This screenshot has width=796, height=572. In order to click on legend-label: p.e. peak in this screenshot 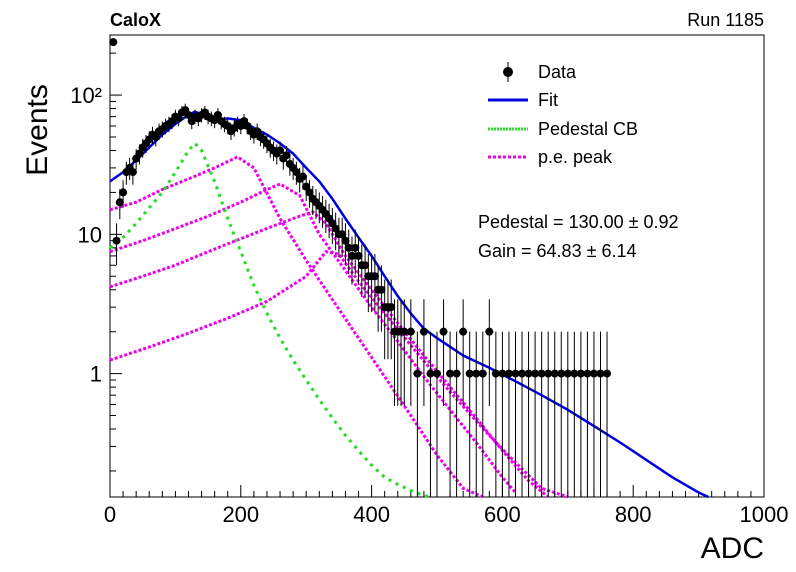, I will do `click(575, 157)`.